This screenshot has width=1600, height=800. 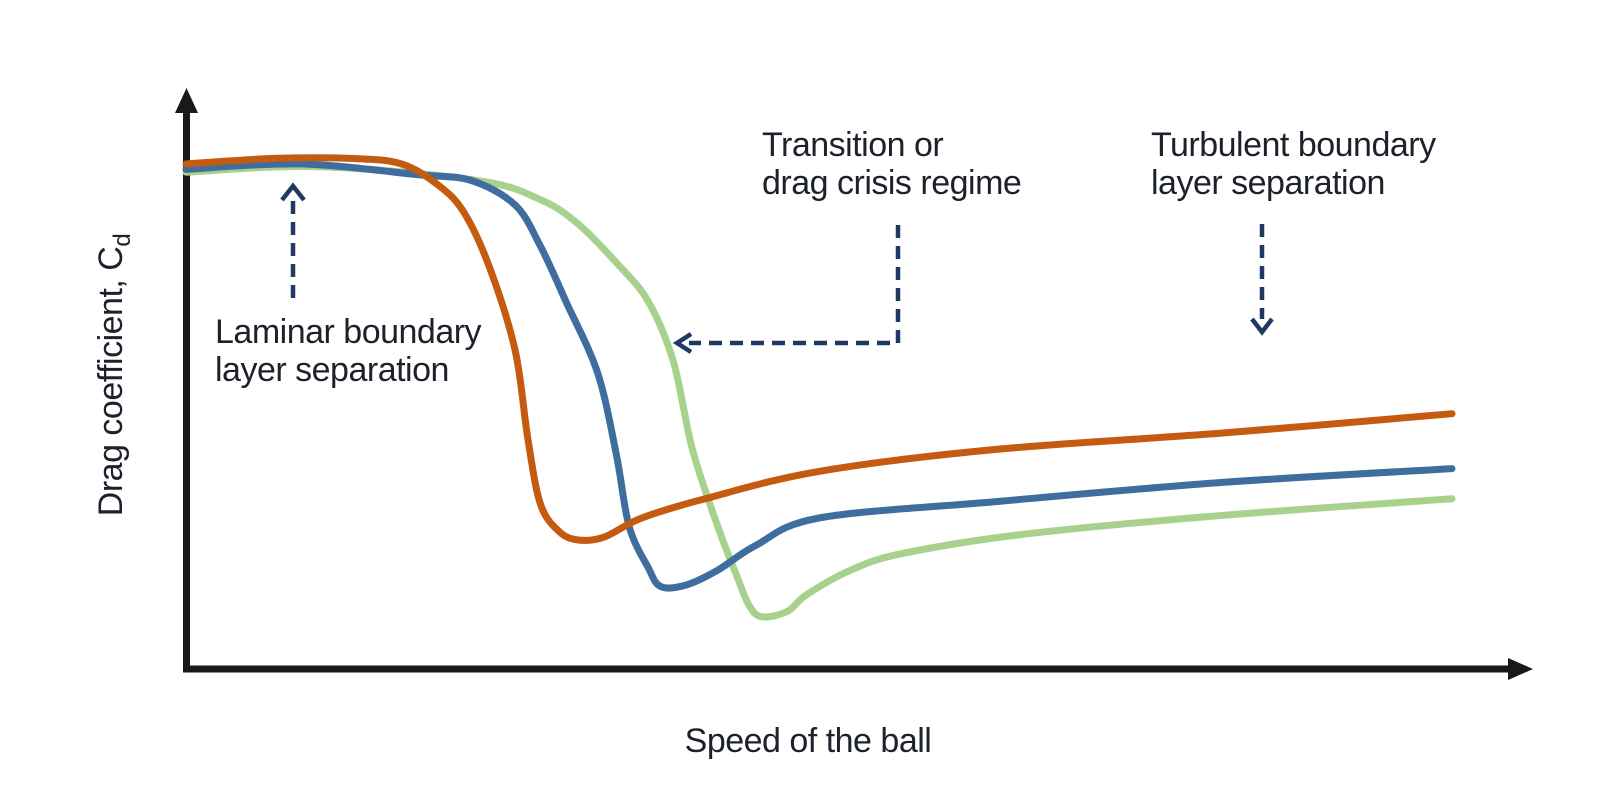 What do you see at coordinates (795, 285) in the screenshot?
I see `transition-arrow-shaft` at bounding box center [795, 285].